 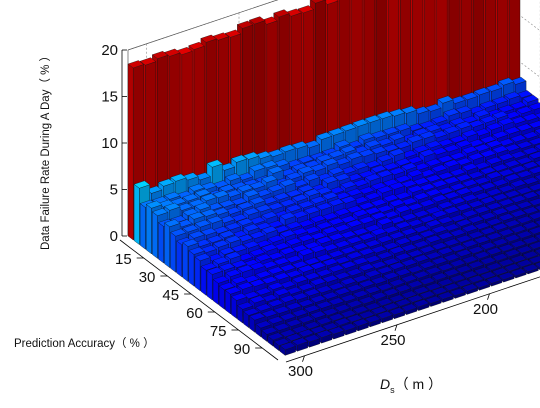 What do you see at coordinates (194, 313) in the screenshot?
I see `accuracy-tick-label: 60` at bounding box center [194, 313].